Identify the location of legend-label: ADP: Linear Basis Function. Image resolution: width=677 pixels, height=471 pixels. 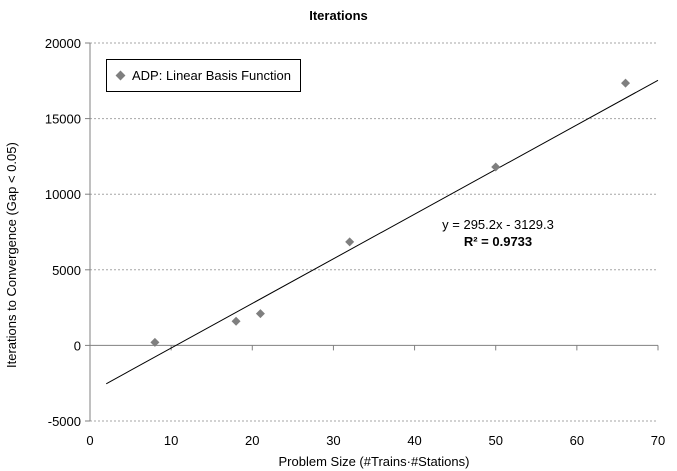
(211, 75).